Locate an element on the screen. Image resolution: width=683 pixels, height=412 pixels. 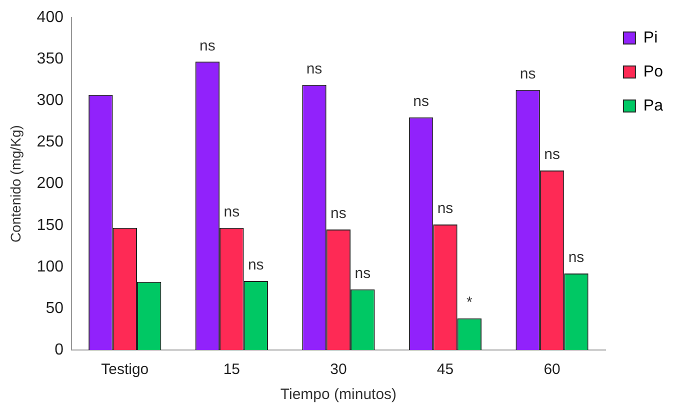
x-axis-title: Tiempo (minutos) is located at coordinates (338, 395).